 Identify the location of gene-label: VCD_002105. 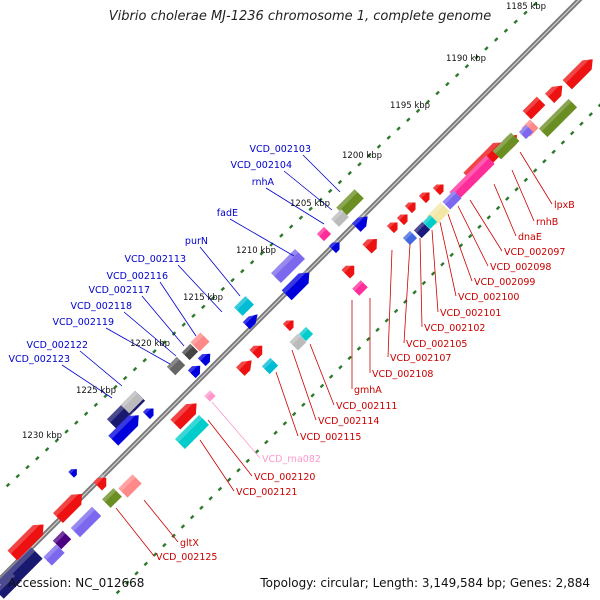
(436, 344).